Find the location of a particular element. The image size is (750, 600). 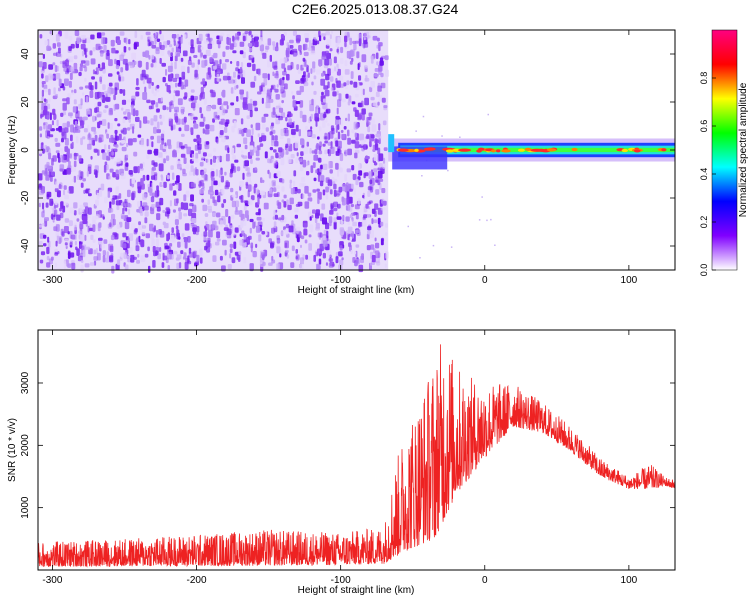

colorbar-label: Normalized spectral amplitude is located at coordinates (743, 149).